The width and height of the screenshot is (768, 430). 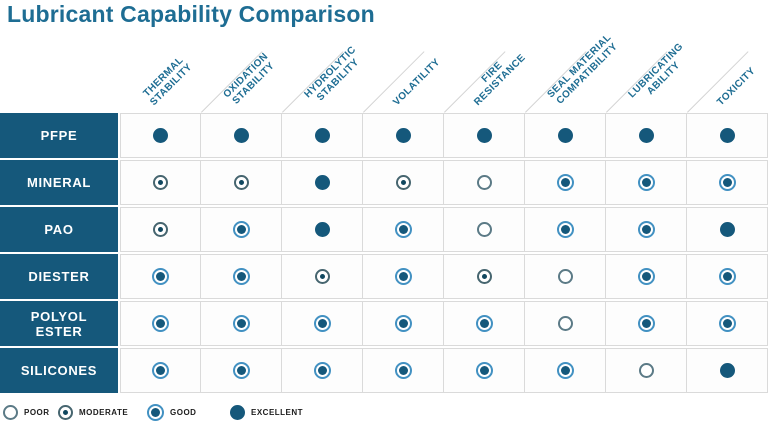 I want to click on legend-label: MODERATE, so click(x=104, y=412).